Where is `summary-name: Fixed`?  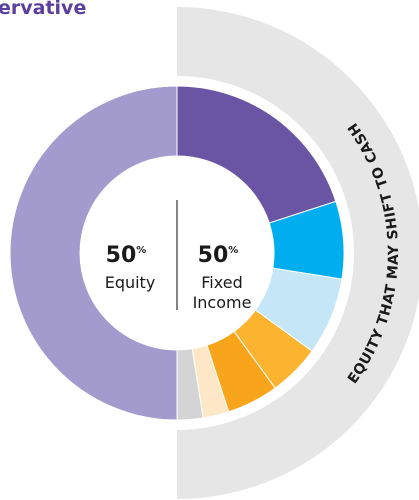
summary-name: Fixed is located at coordinates (221, 282).